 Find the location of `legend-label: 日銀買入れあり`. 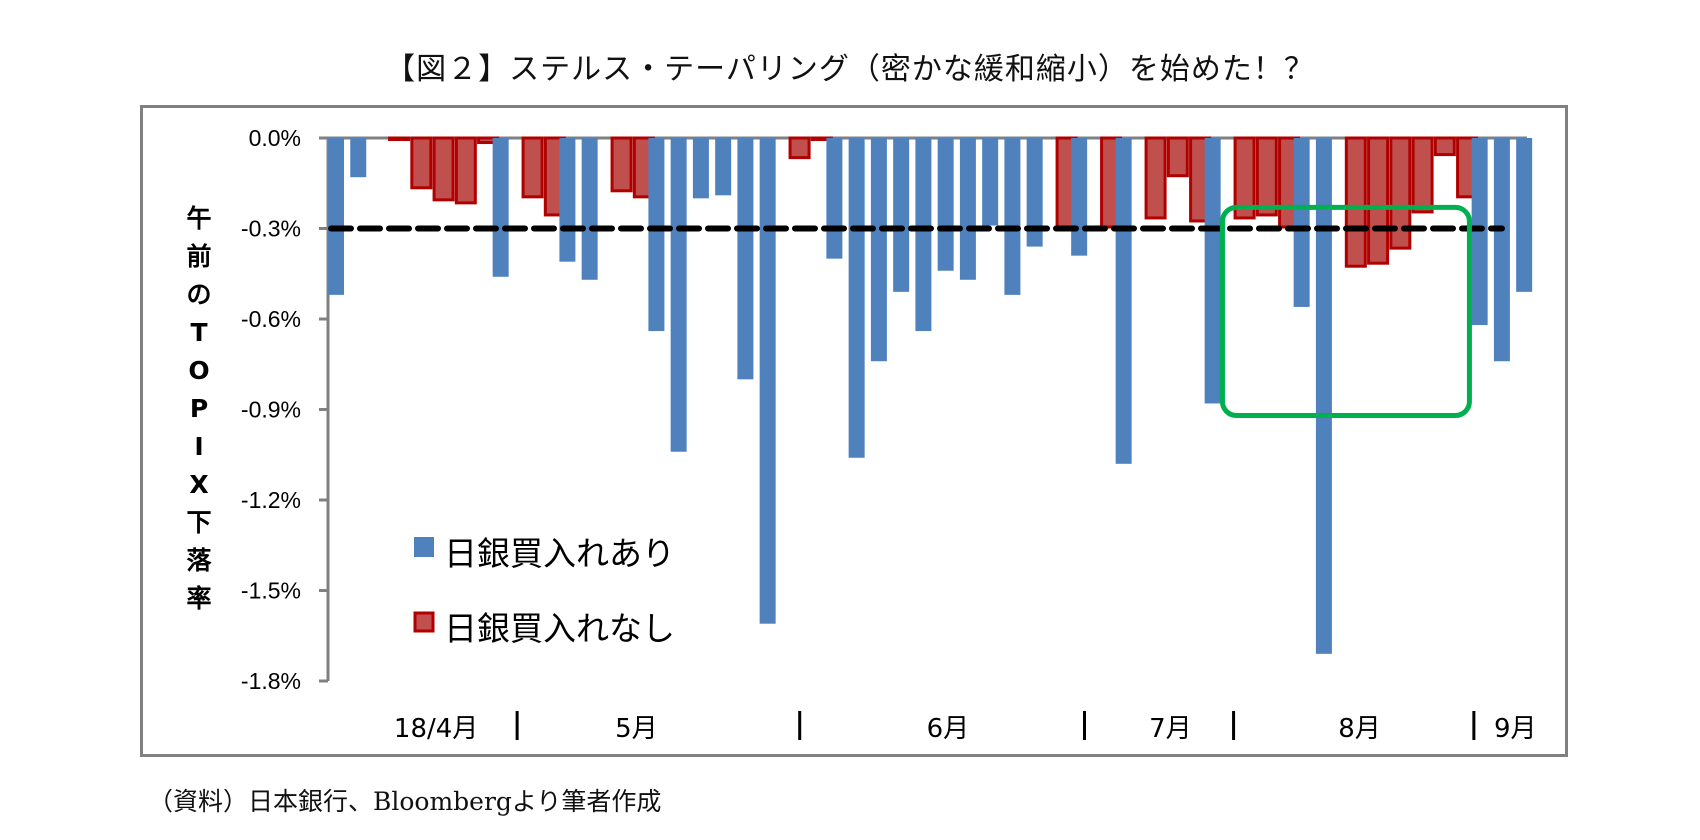

legend-label: 日銀買入れあり is located at coordinates (559, 553).